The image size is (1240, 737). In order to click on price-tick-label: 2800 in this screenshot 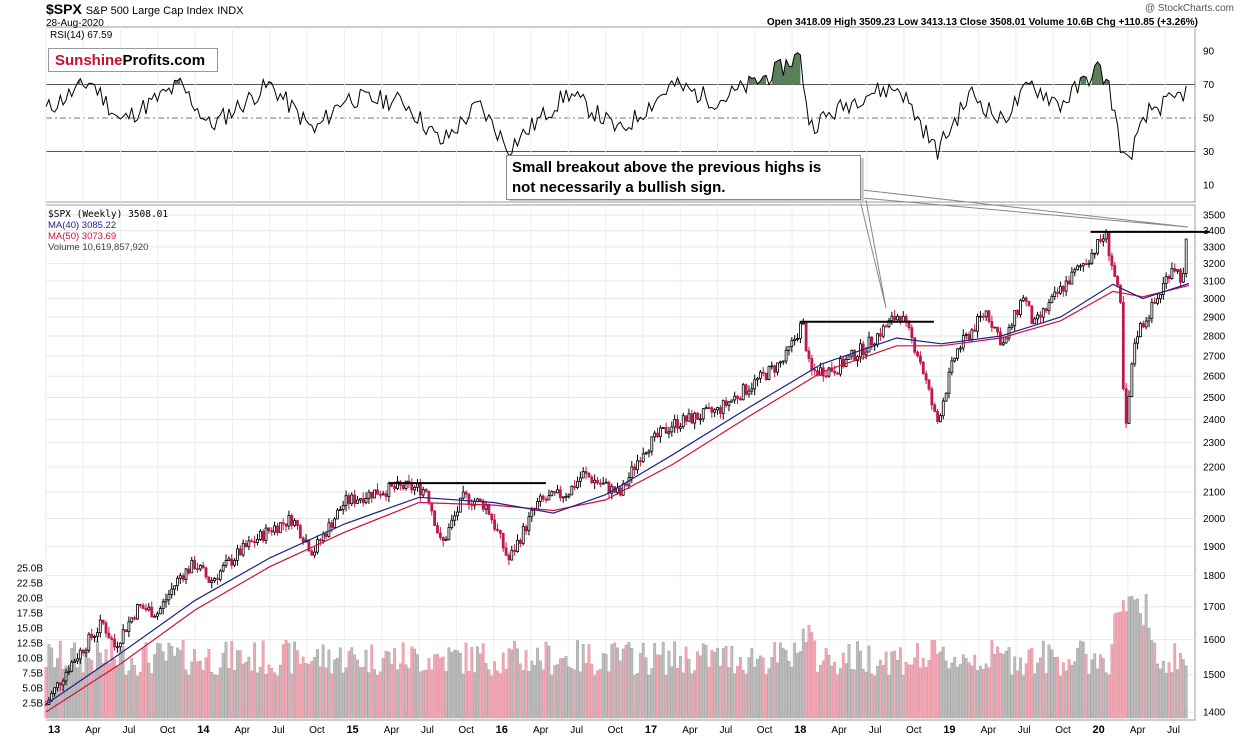, I will do `click(1214, 337)`.